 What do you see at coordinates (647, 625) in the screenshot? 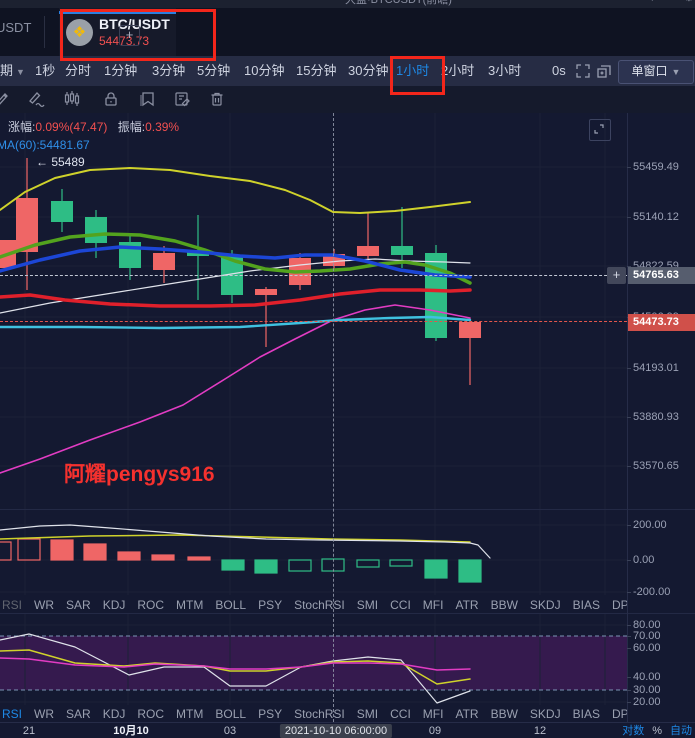
I see `sub2-axis-label: 80.00` at bounding box center [647, 625].